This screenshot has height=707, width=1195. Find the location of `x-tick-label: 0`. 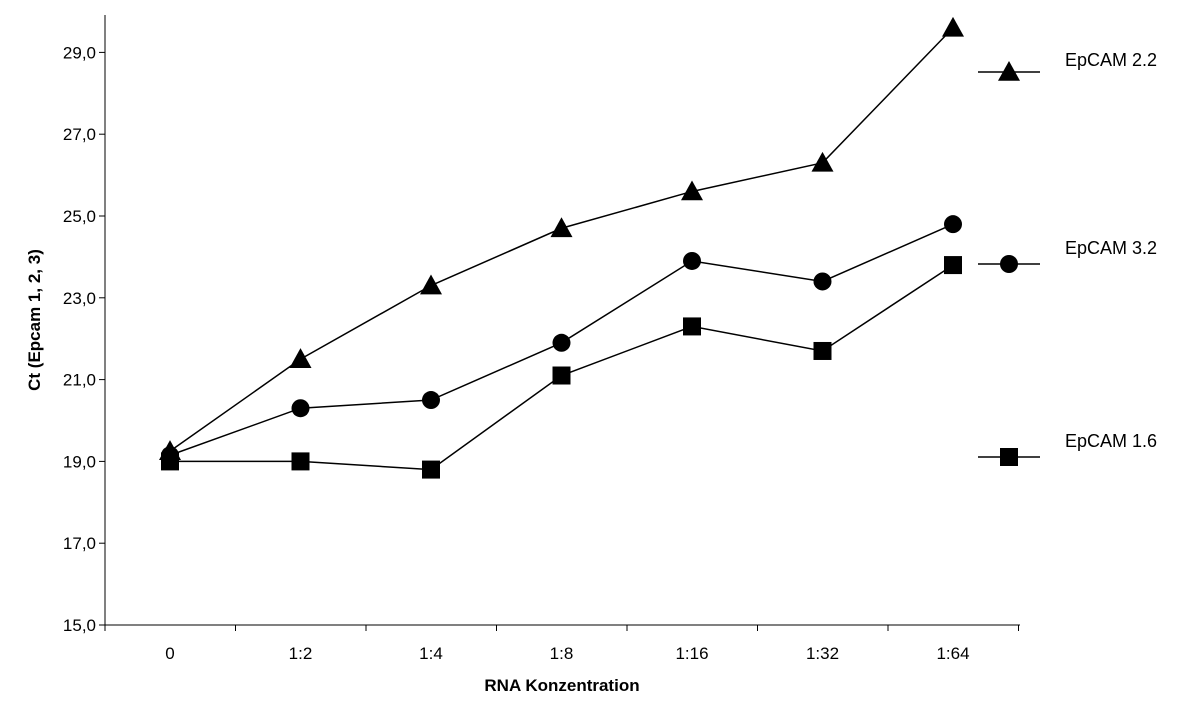

x-tick-label: 0 is located at coordinates (169, 653).